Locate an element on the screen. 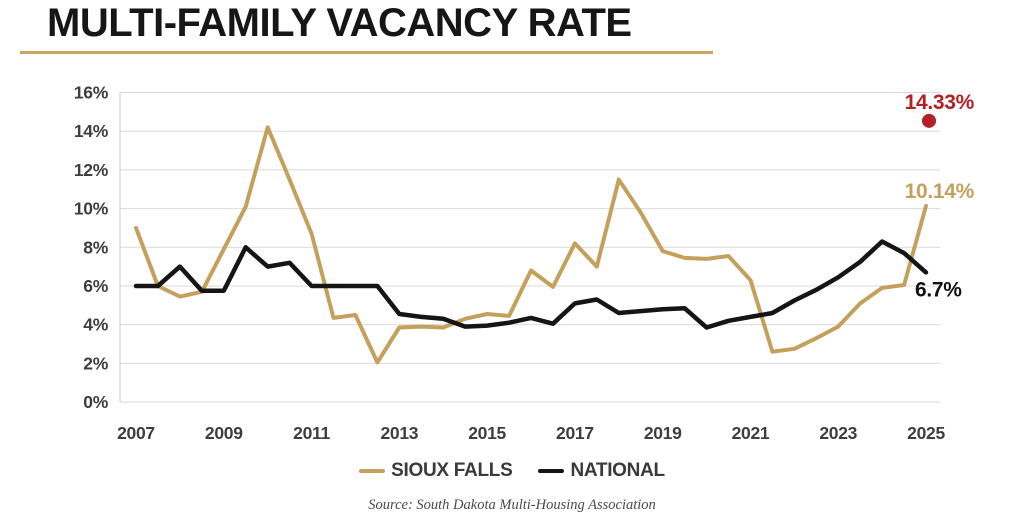 Image resolution: width=1024 pixels, height=524 pixels. series-line-national is located at coordinates (531, 284).